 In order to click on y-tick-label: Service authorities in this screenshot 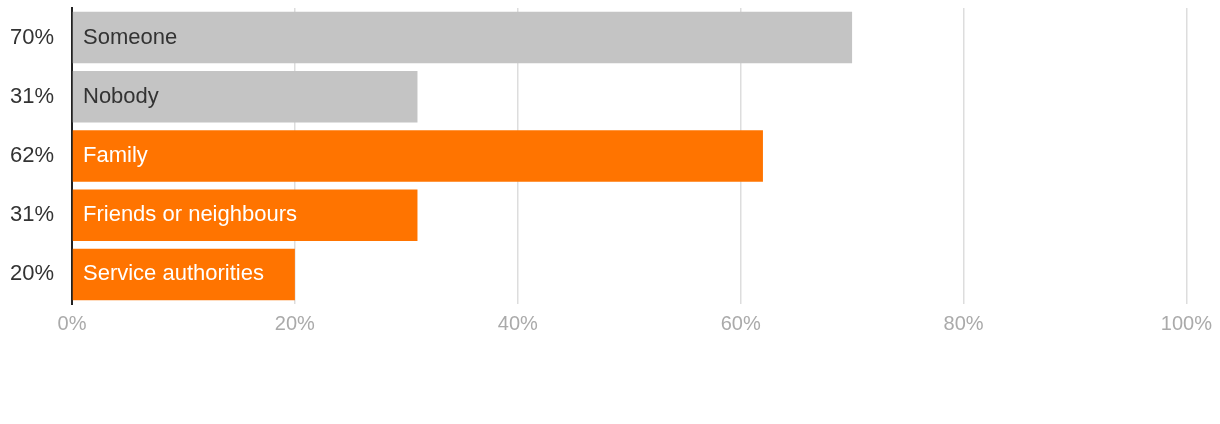, I will do `click(173, 273)`.